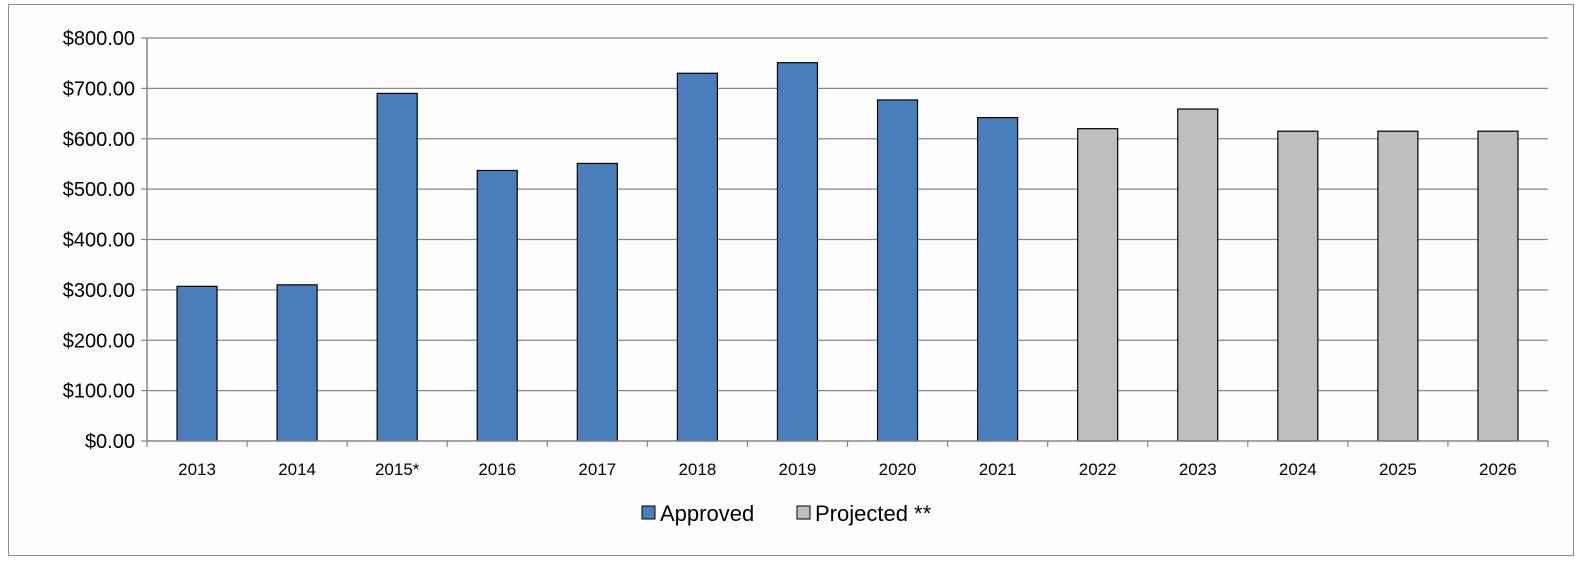 Image resolution: width=1585 pixels, height=563 pixels. What do you see at coordinates (99, 190) in the screenshot?
I see `y-tick-label: $500.00` at bounding box center [99, 190].